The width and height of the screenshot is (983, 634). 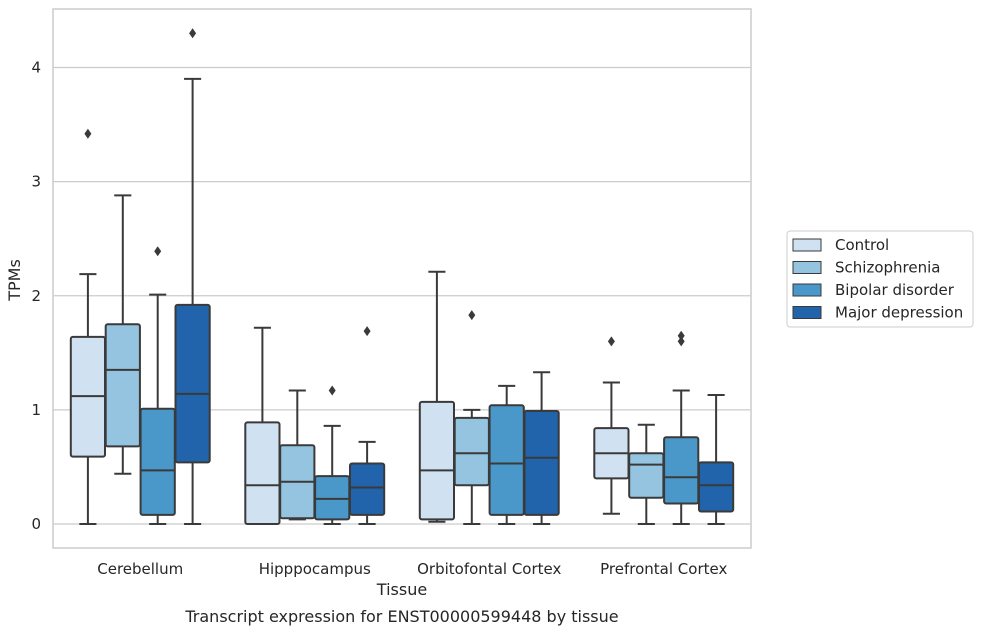 I want to click on legend-label: Bipolar disorder, so click(x=895, y=290).